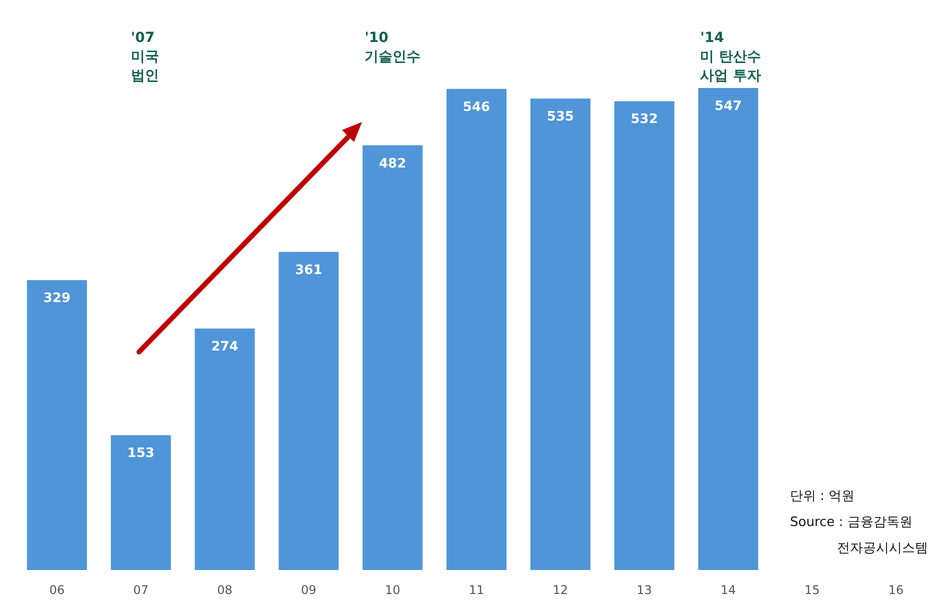 The image size is (950, 611). Describe the element at coordinates (644, 120) in the screenshot. I see `data-label: 532` at that location.